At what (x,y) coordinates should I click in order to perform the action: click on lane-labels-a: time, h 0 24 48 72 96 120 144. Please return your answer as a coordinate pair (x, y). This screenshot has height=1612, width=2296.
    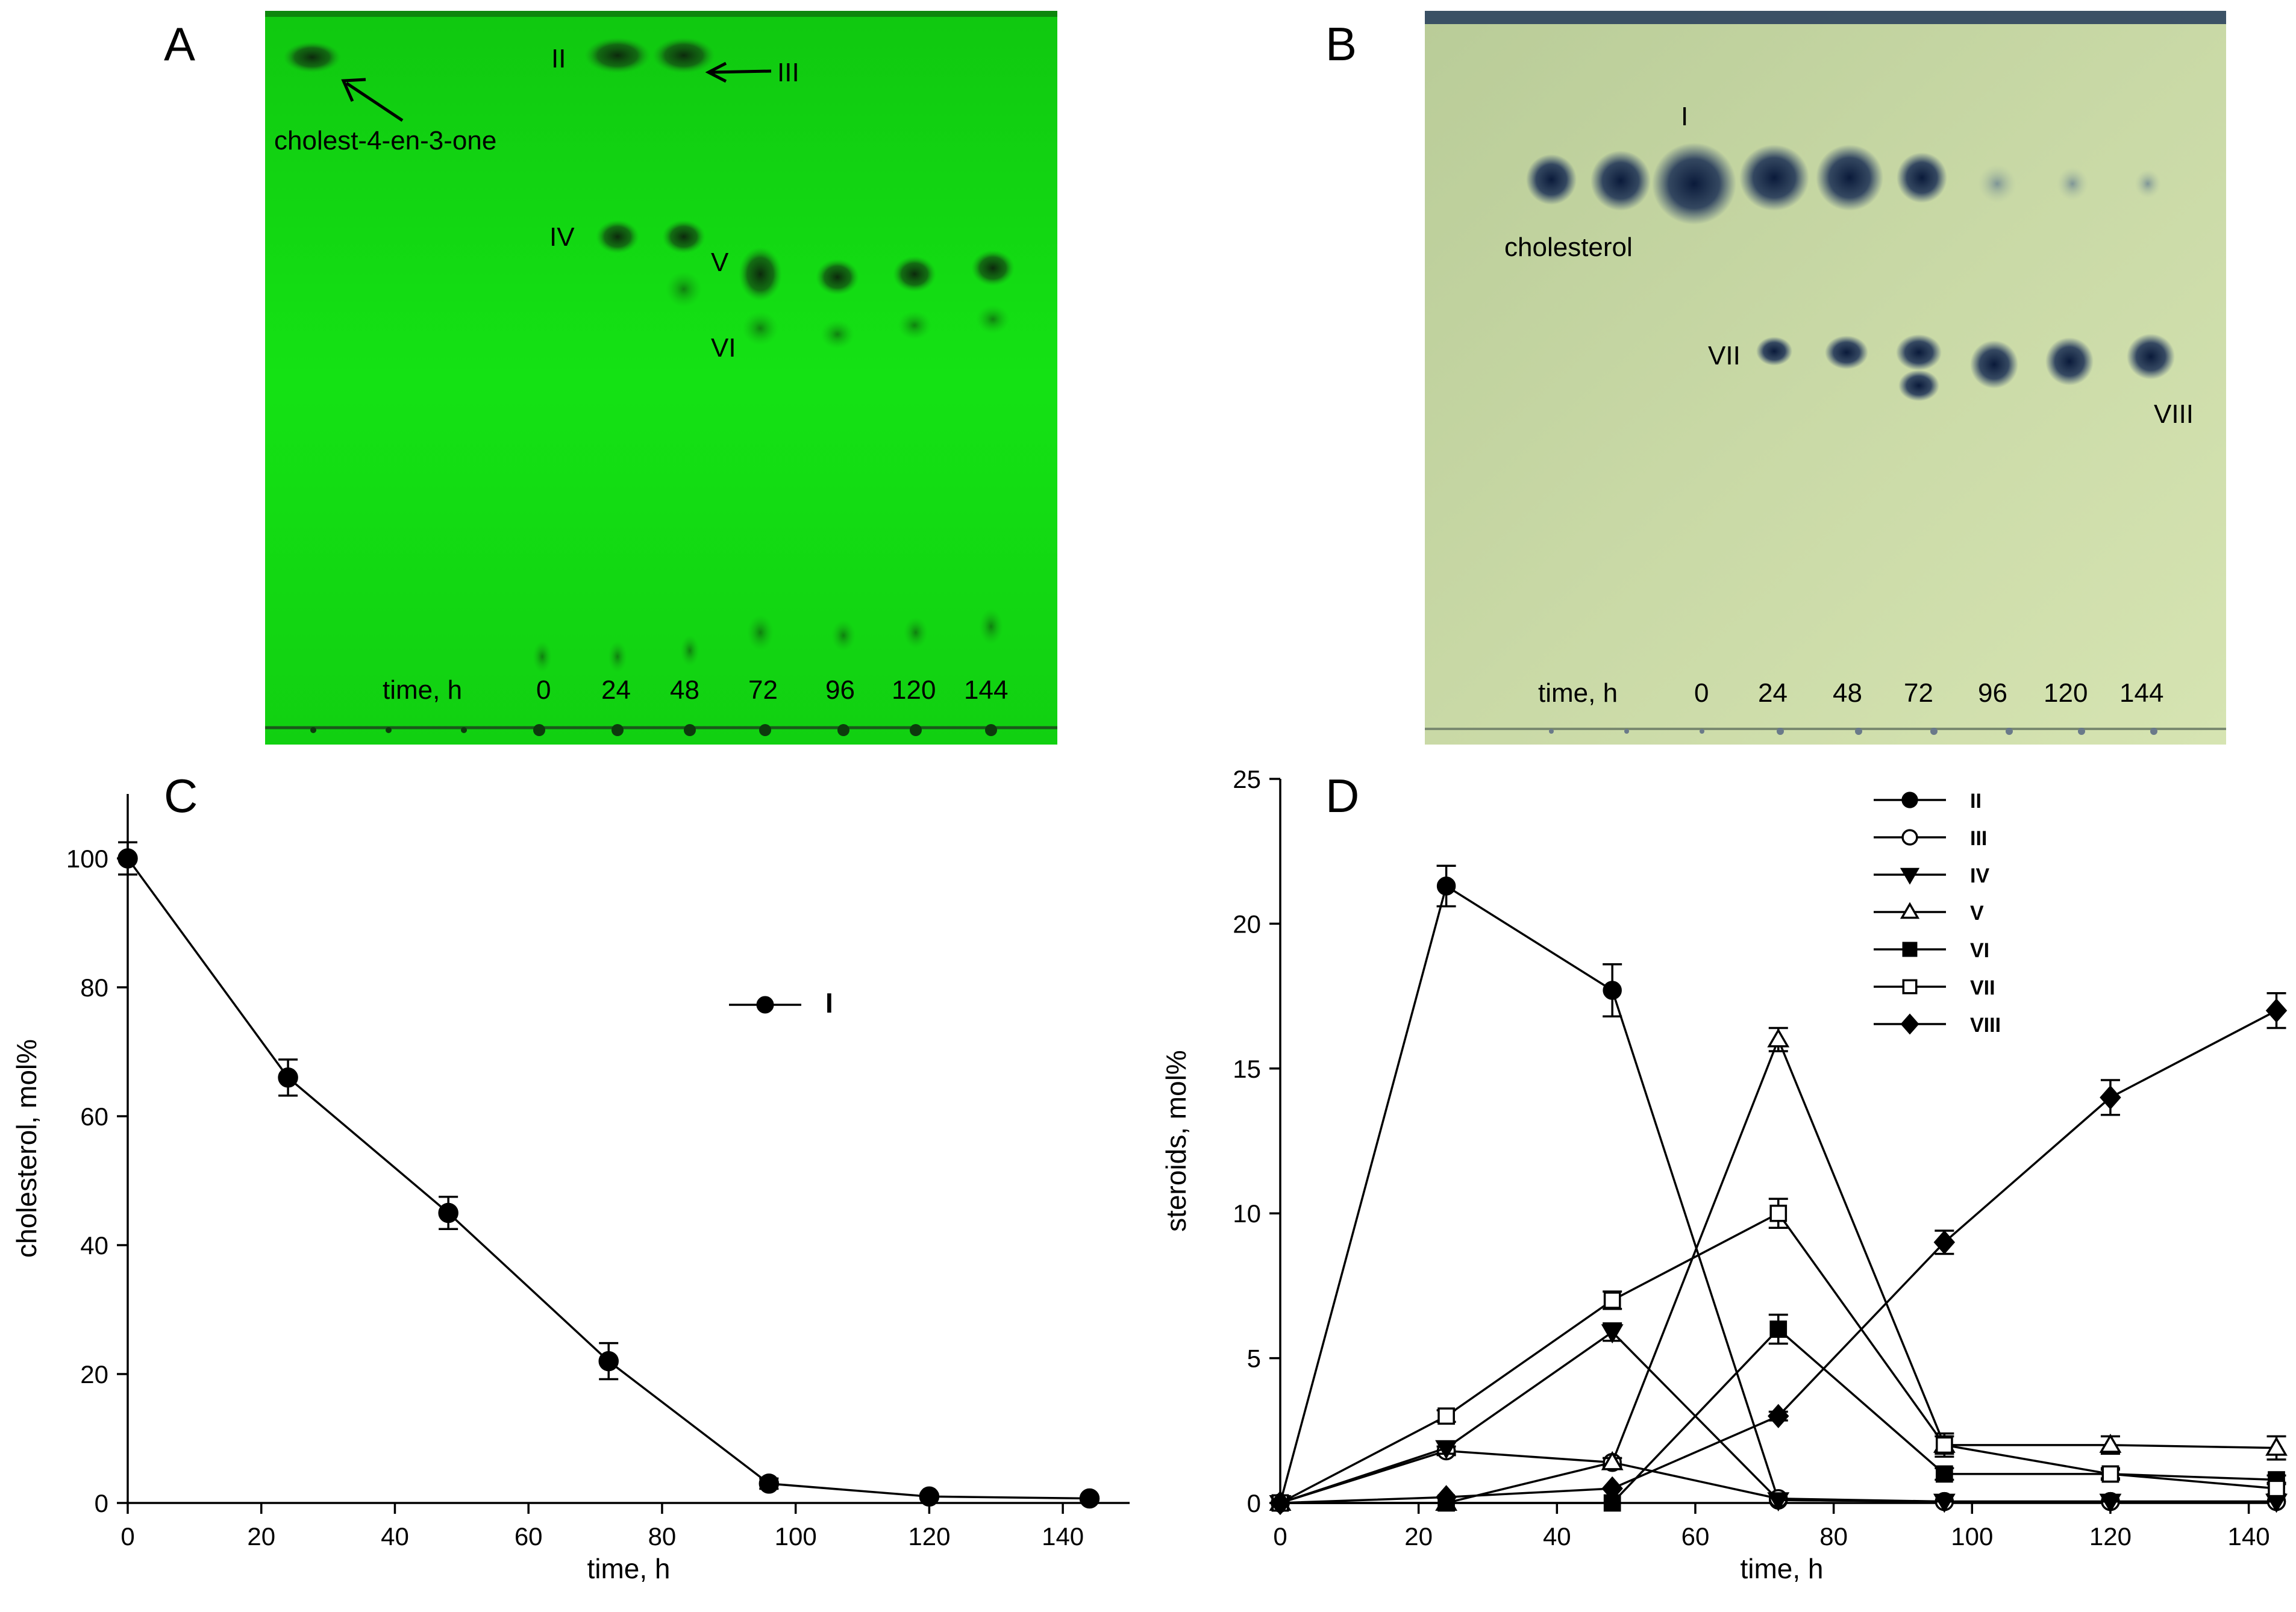
    Looking at the image, I should click on (695, 690).